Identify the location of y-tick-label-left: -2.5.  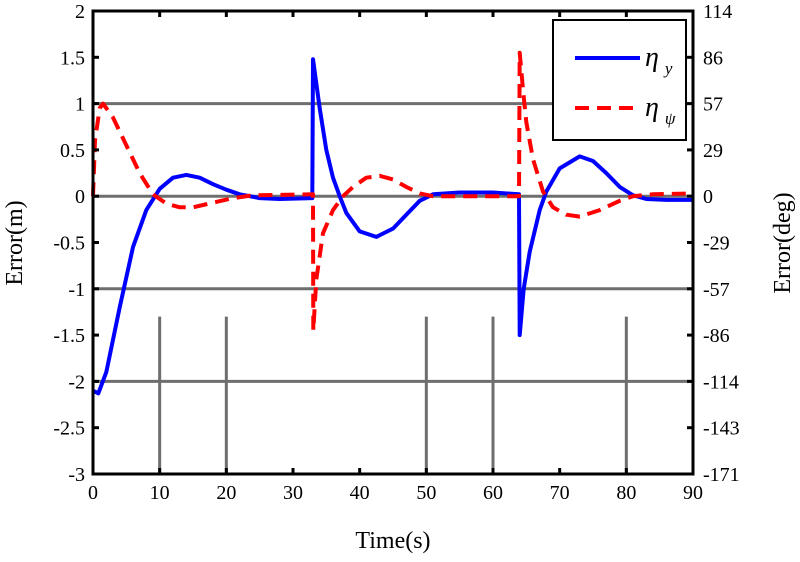
(69, 429).